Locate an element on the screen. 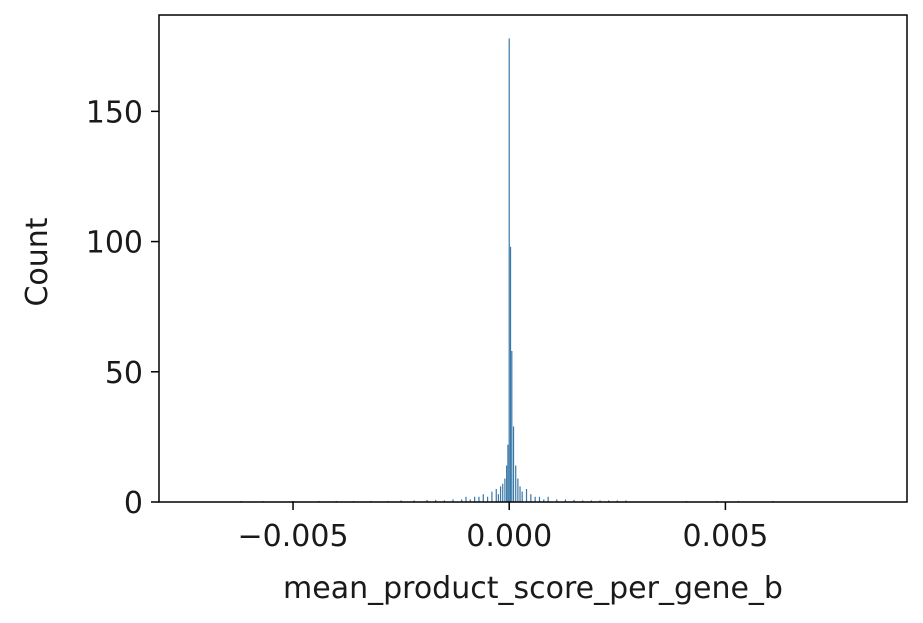  y-axis-ticks: 0 50 100 150 is located at coordinates (122, 308).